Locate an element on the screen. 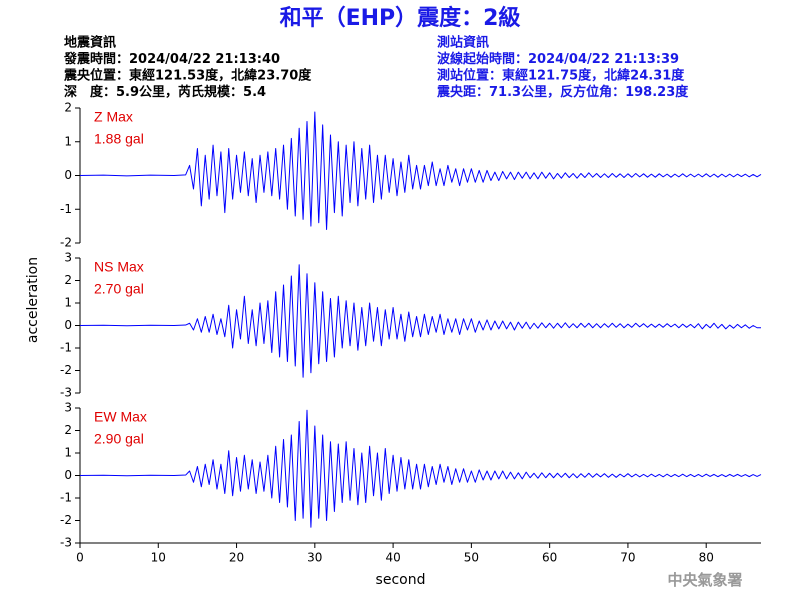 The width and height of the screenshot is (800, 600). event-info: 發震時間：2024/04/22 21:13:40 is located at coordinates (171, 59).